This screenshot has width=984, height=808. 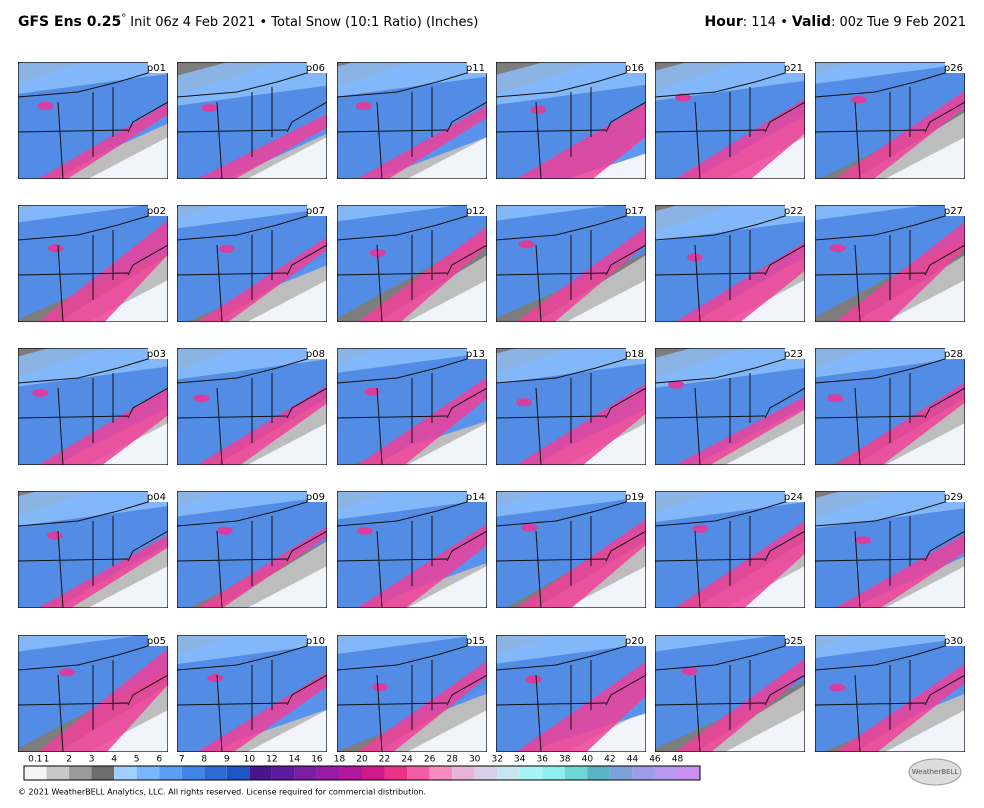 I want to click on panel: p18, so click(x=571, y=406).